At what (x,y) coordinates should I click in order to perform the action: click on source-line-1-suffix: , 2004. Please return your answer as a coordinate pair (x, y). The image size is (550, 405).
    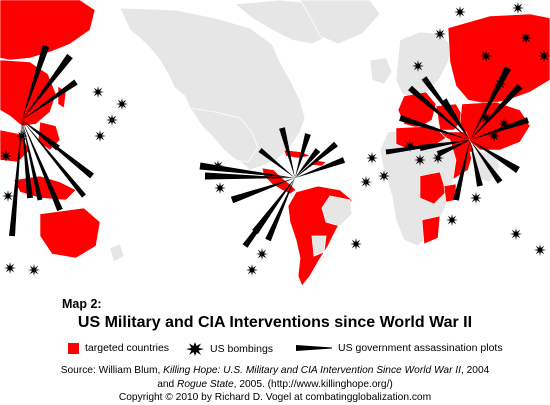
    Looking at the image, I should click on (475, 370).